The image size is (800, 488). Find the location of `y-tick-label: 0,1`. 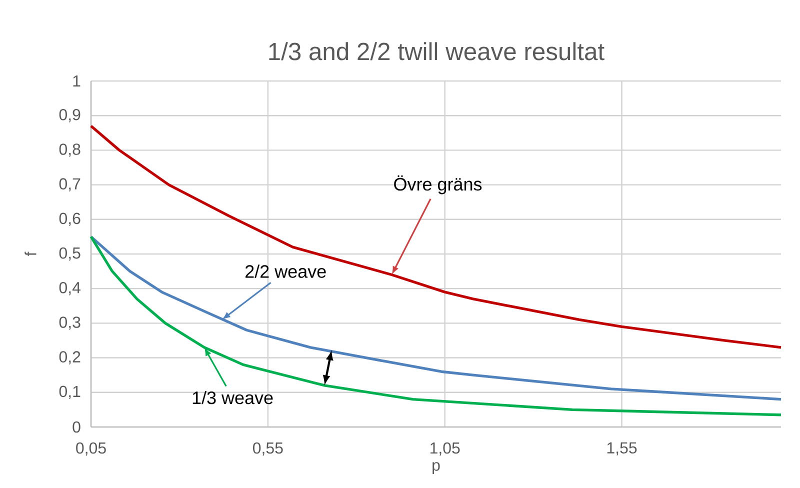

y-tick-label: 0,1 is located at coordinates (69, 392).